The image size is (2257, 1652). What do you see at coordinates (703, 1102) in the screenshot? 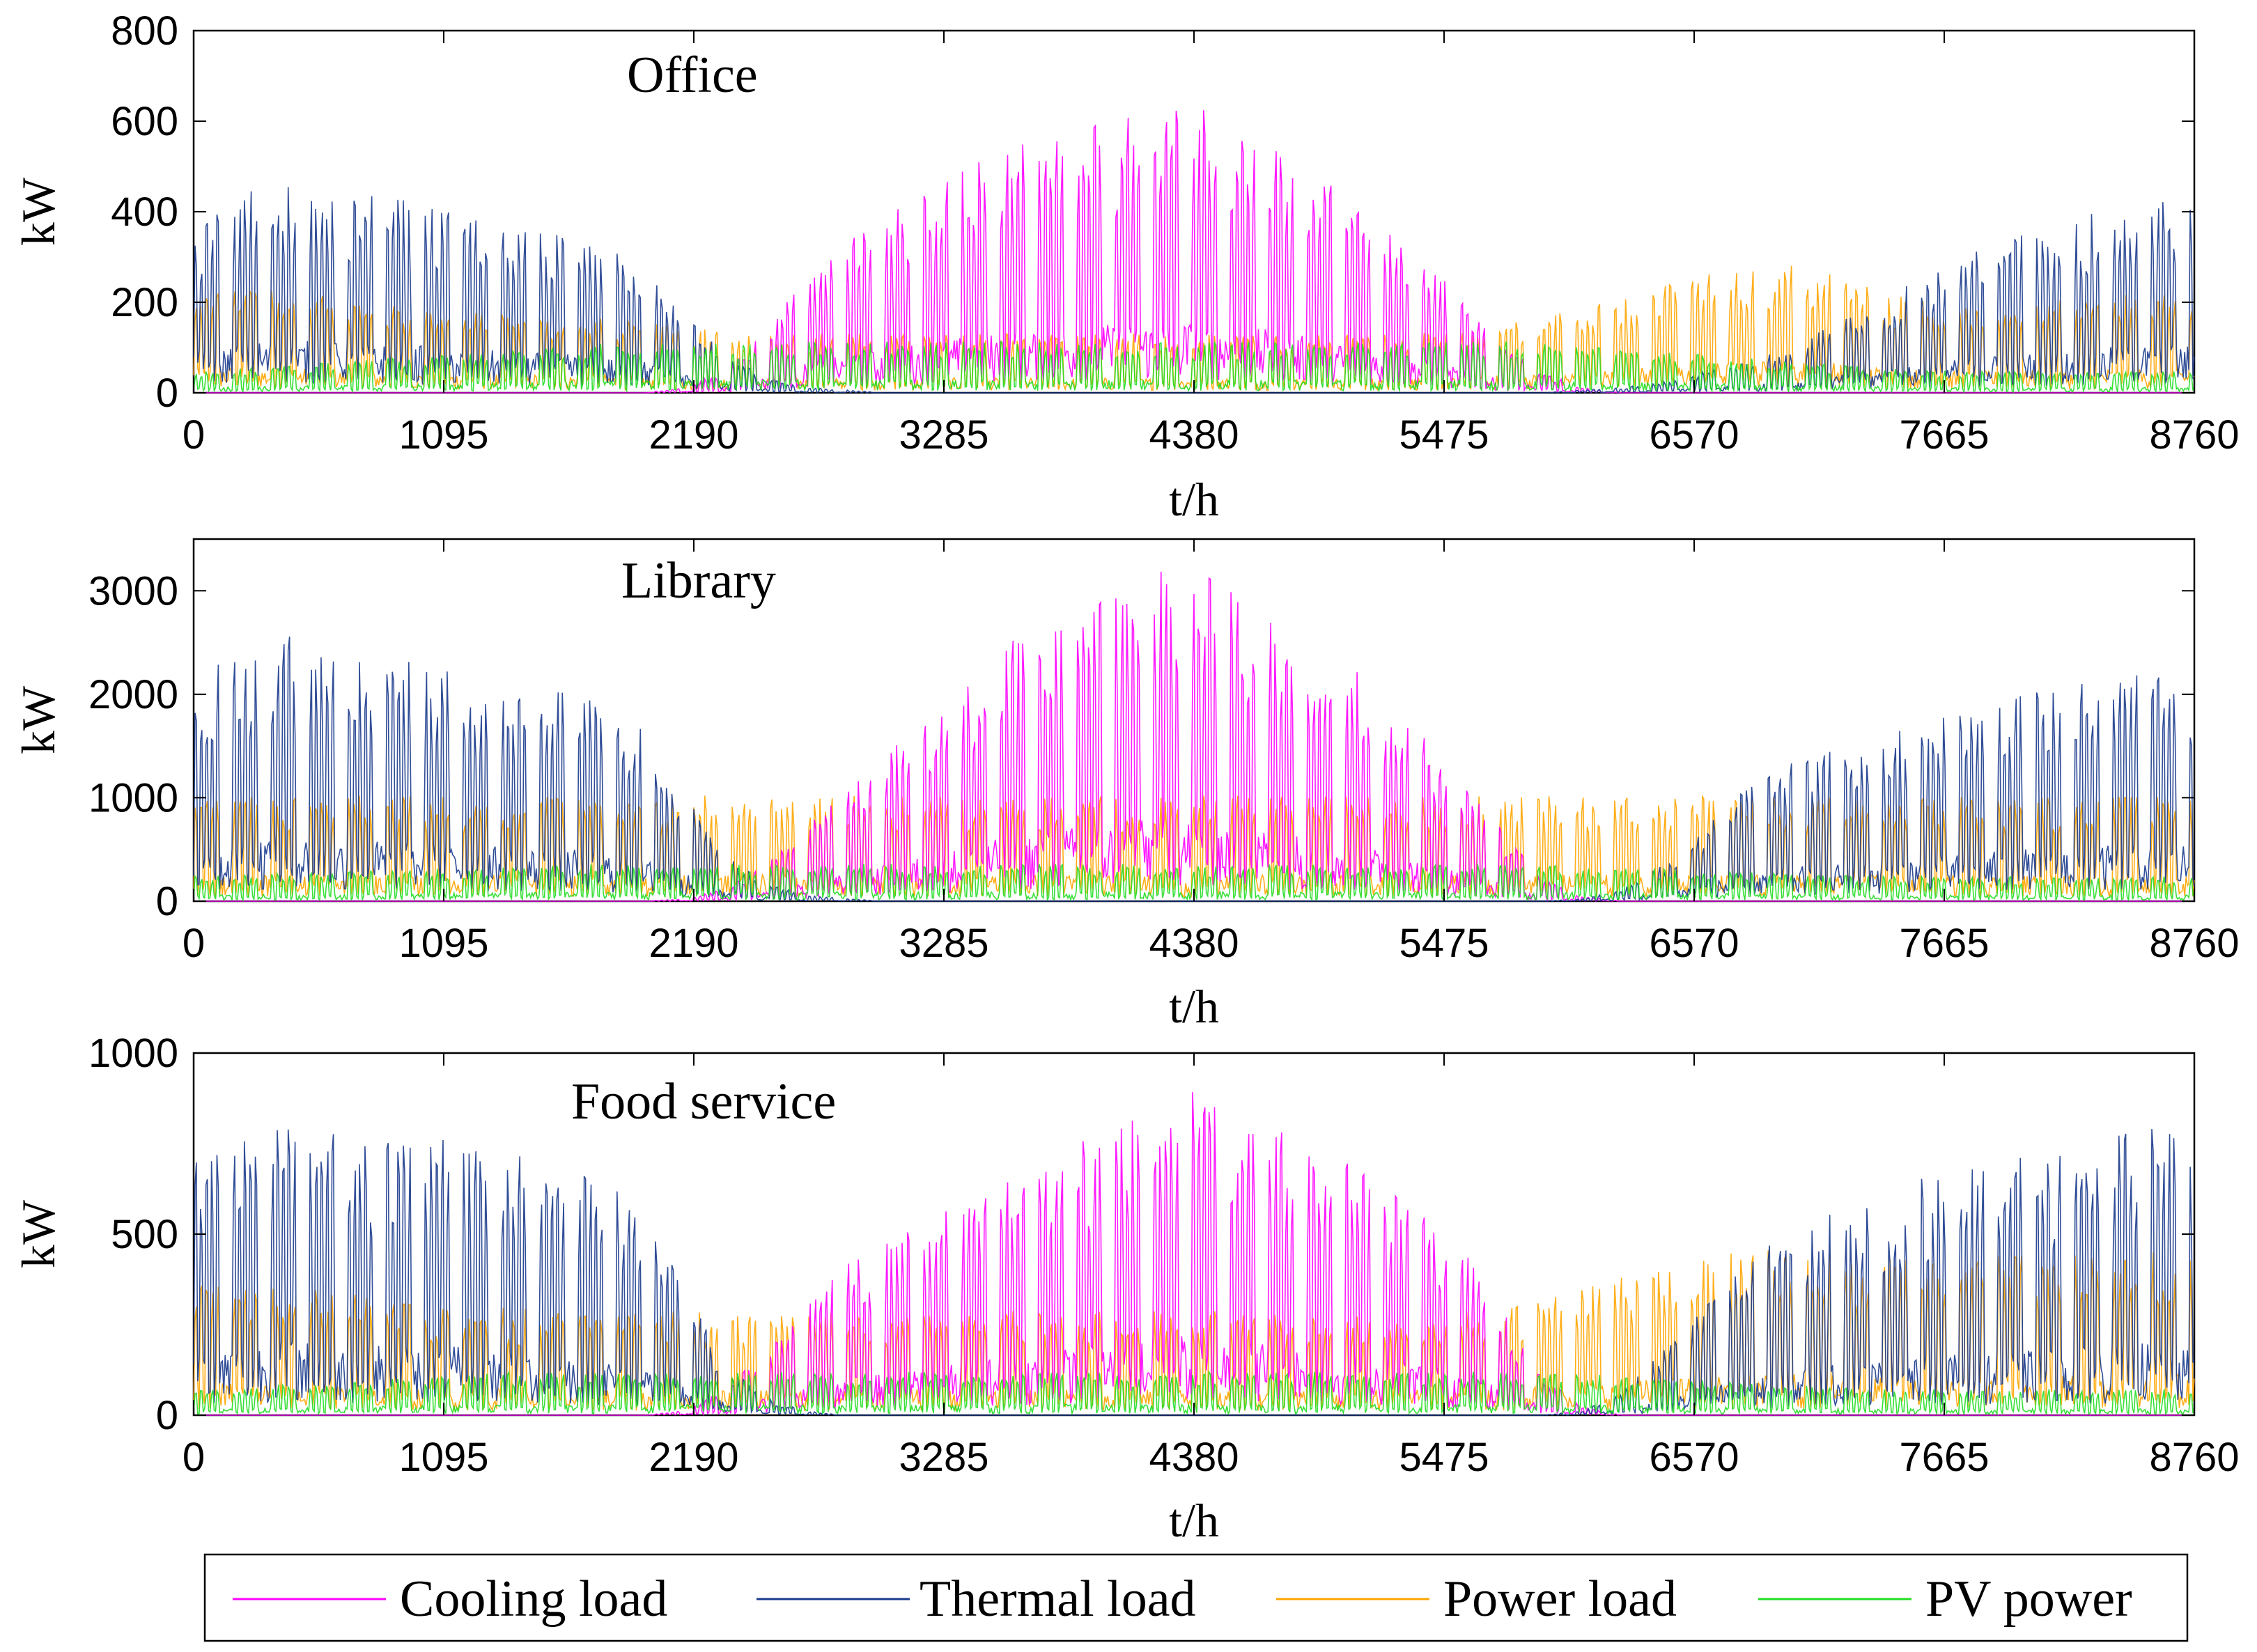
I see `panel-title: Food service` at bounding box center [703, 1102].